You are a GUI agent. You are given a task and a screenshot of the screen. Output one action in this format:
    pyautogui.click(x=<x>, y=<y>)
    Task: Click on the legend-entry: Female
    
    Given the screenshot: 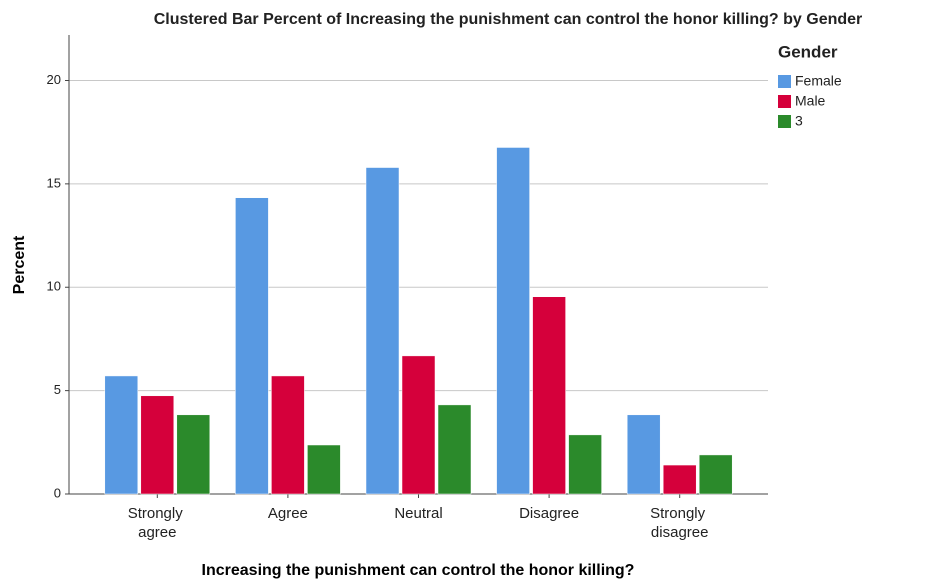 What is the action you would take?
    pyautogui.click(x=818, y=81)
    